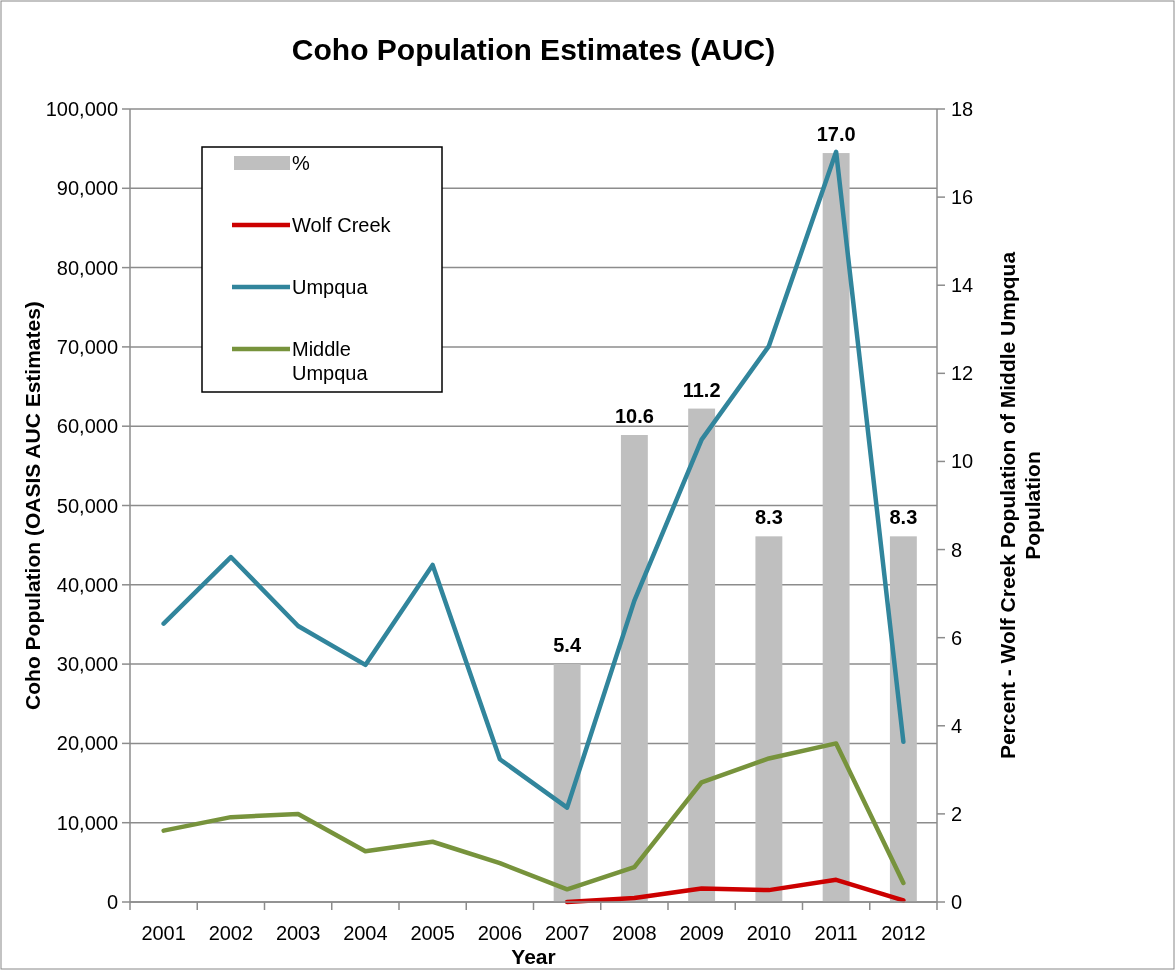 Image resolution: width=1175 pixels, height=970 pixels. What do you see at coordinates (962, 109) in the screenshot?
I see `y2-tick-label: 18` at bounding box center [962, 109].